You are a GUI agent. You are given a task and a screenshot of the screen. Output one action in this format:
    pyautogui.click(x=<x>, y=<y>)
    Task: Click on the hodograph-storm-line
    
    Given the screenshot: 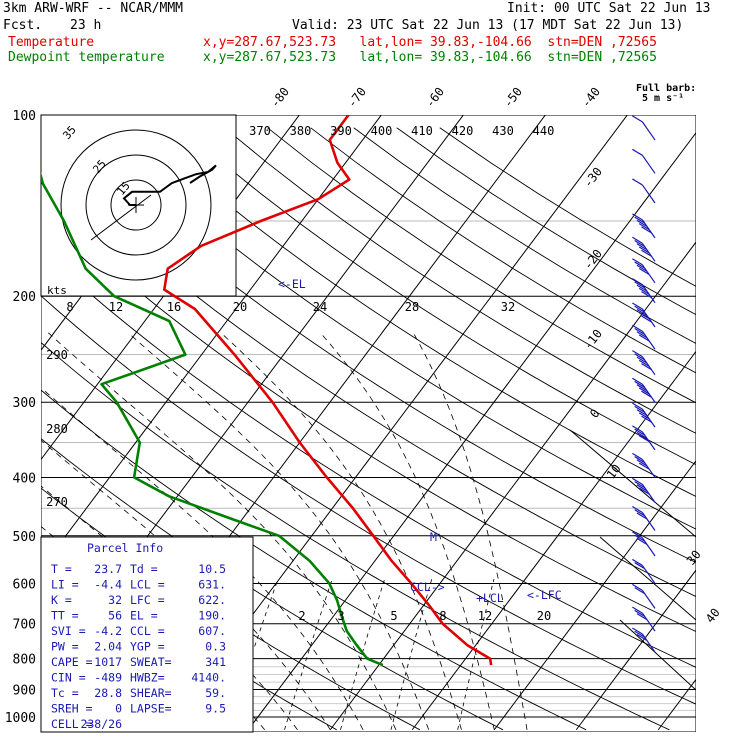 What is the action you would take?
    pyautogui.click(x=121, y=217)
    